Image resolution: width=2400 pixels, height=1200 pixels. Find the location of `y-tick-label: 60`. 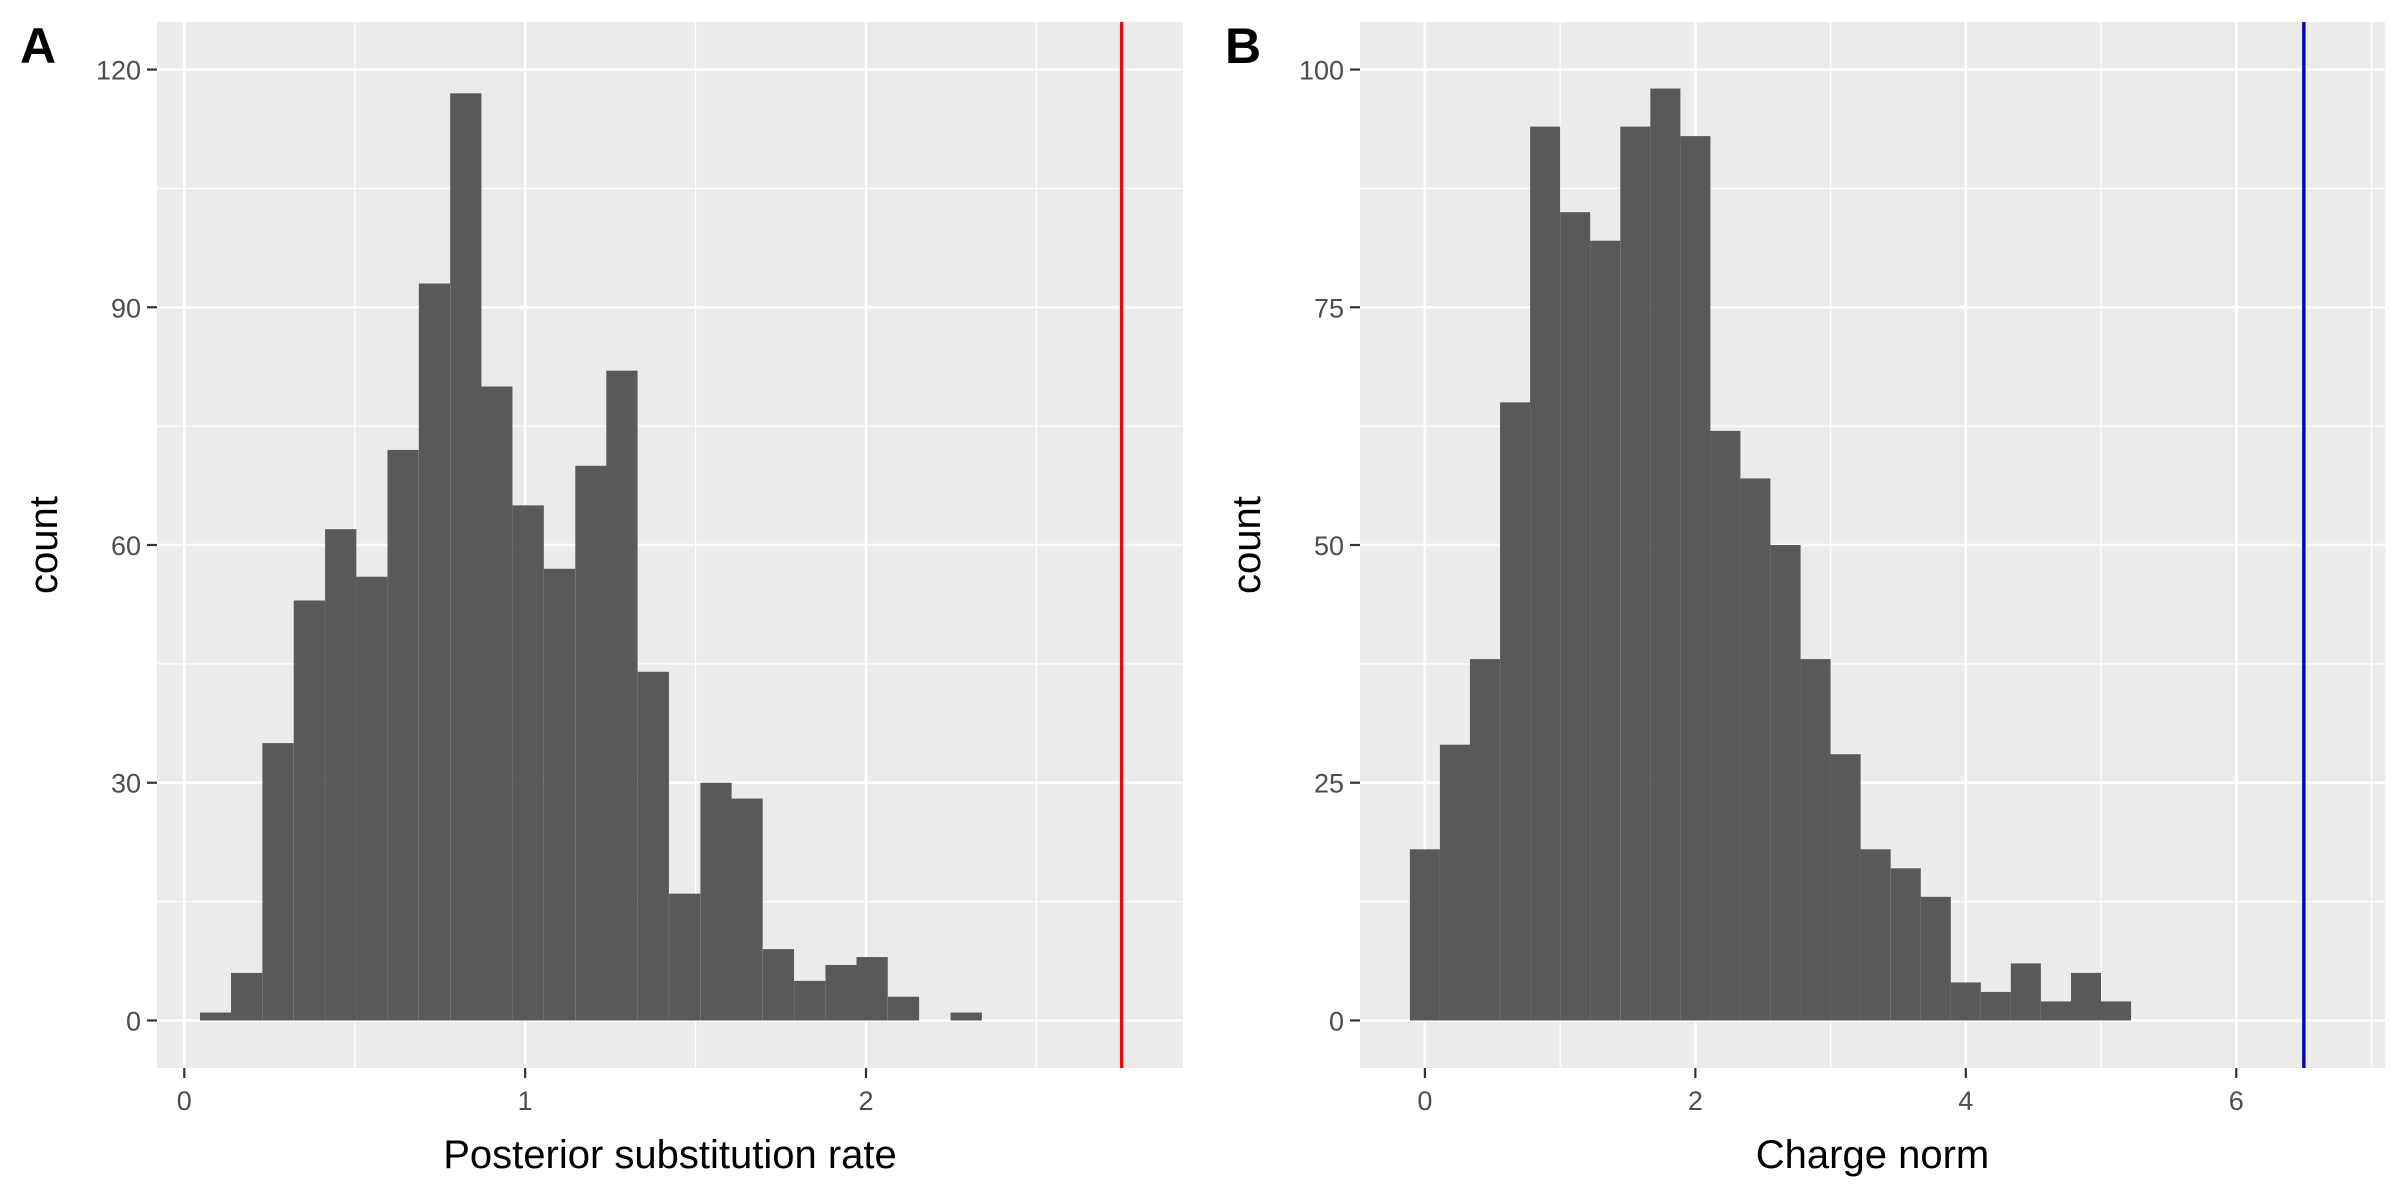

y-tick-label: 60 is located at coordinates (126, 546).